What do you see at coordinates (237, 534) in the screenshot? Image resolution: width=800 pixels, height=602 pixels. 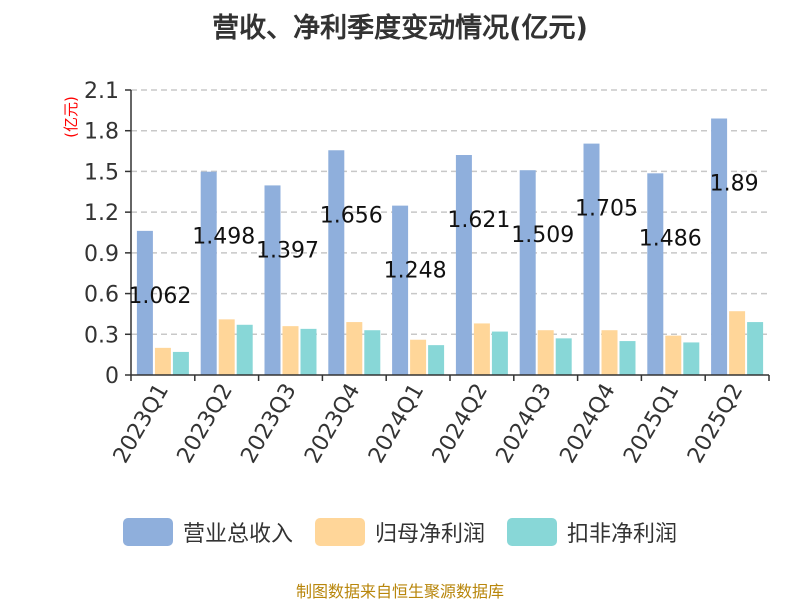 I see `legend-label: 营业总收入` at bounding box center [237, 534].